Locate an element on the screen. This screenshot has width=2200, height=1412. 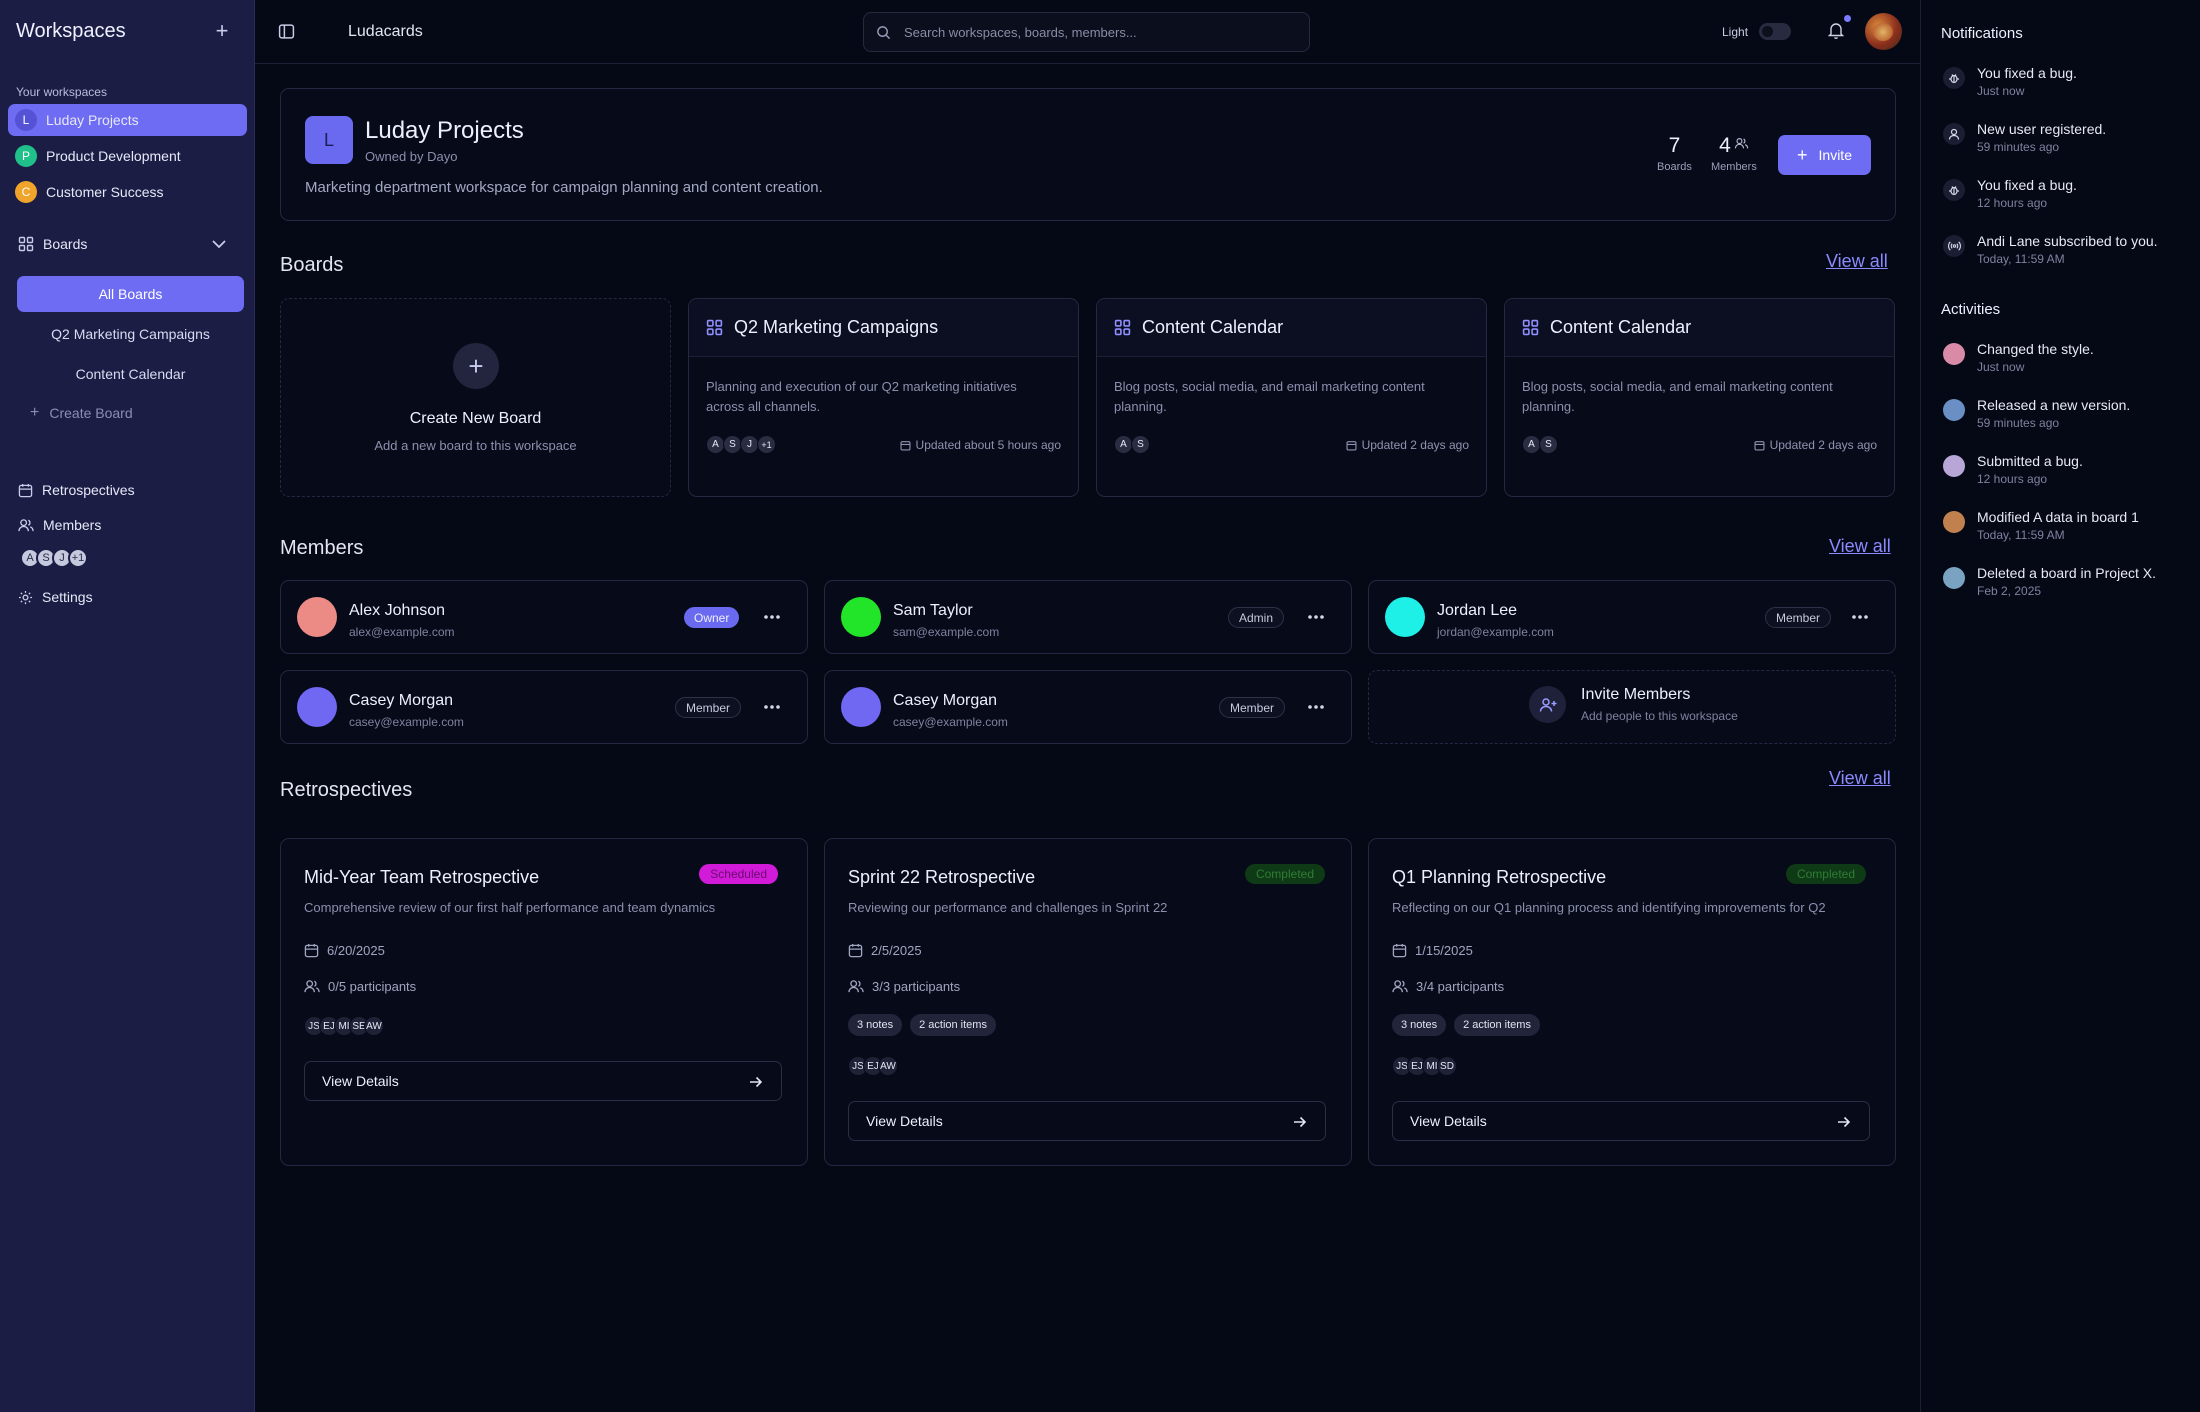
notification-item: New user registered. 59 minutes ago is located at coordinates (2024, 137).